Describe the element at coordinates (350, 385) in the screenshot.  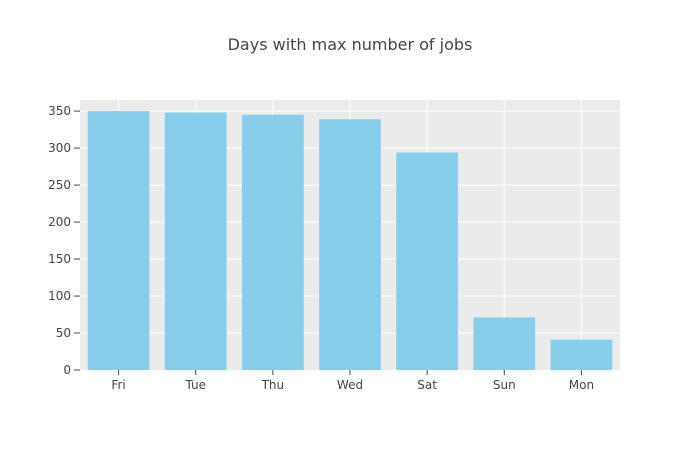
I see `x-tick-label: Wed` at that location.